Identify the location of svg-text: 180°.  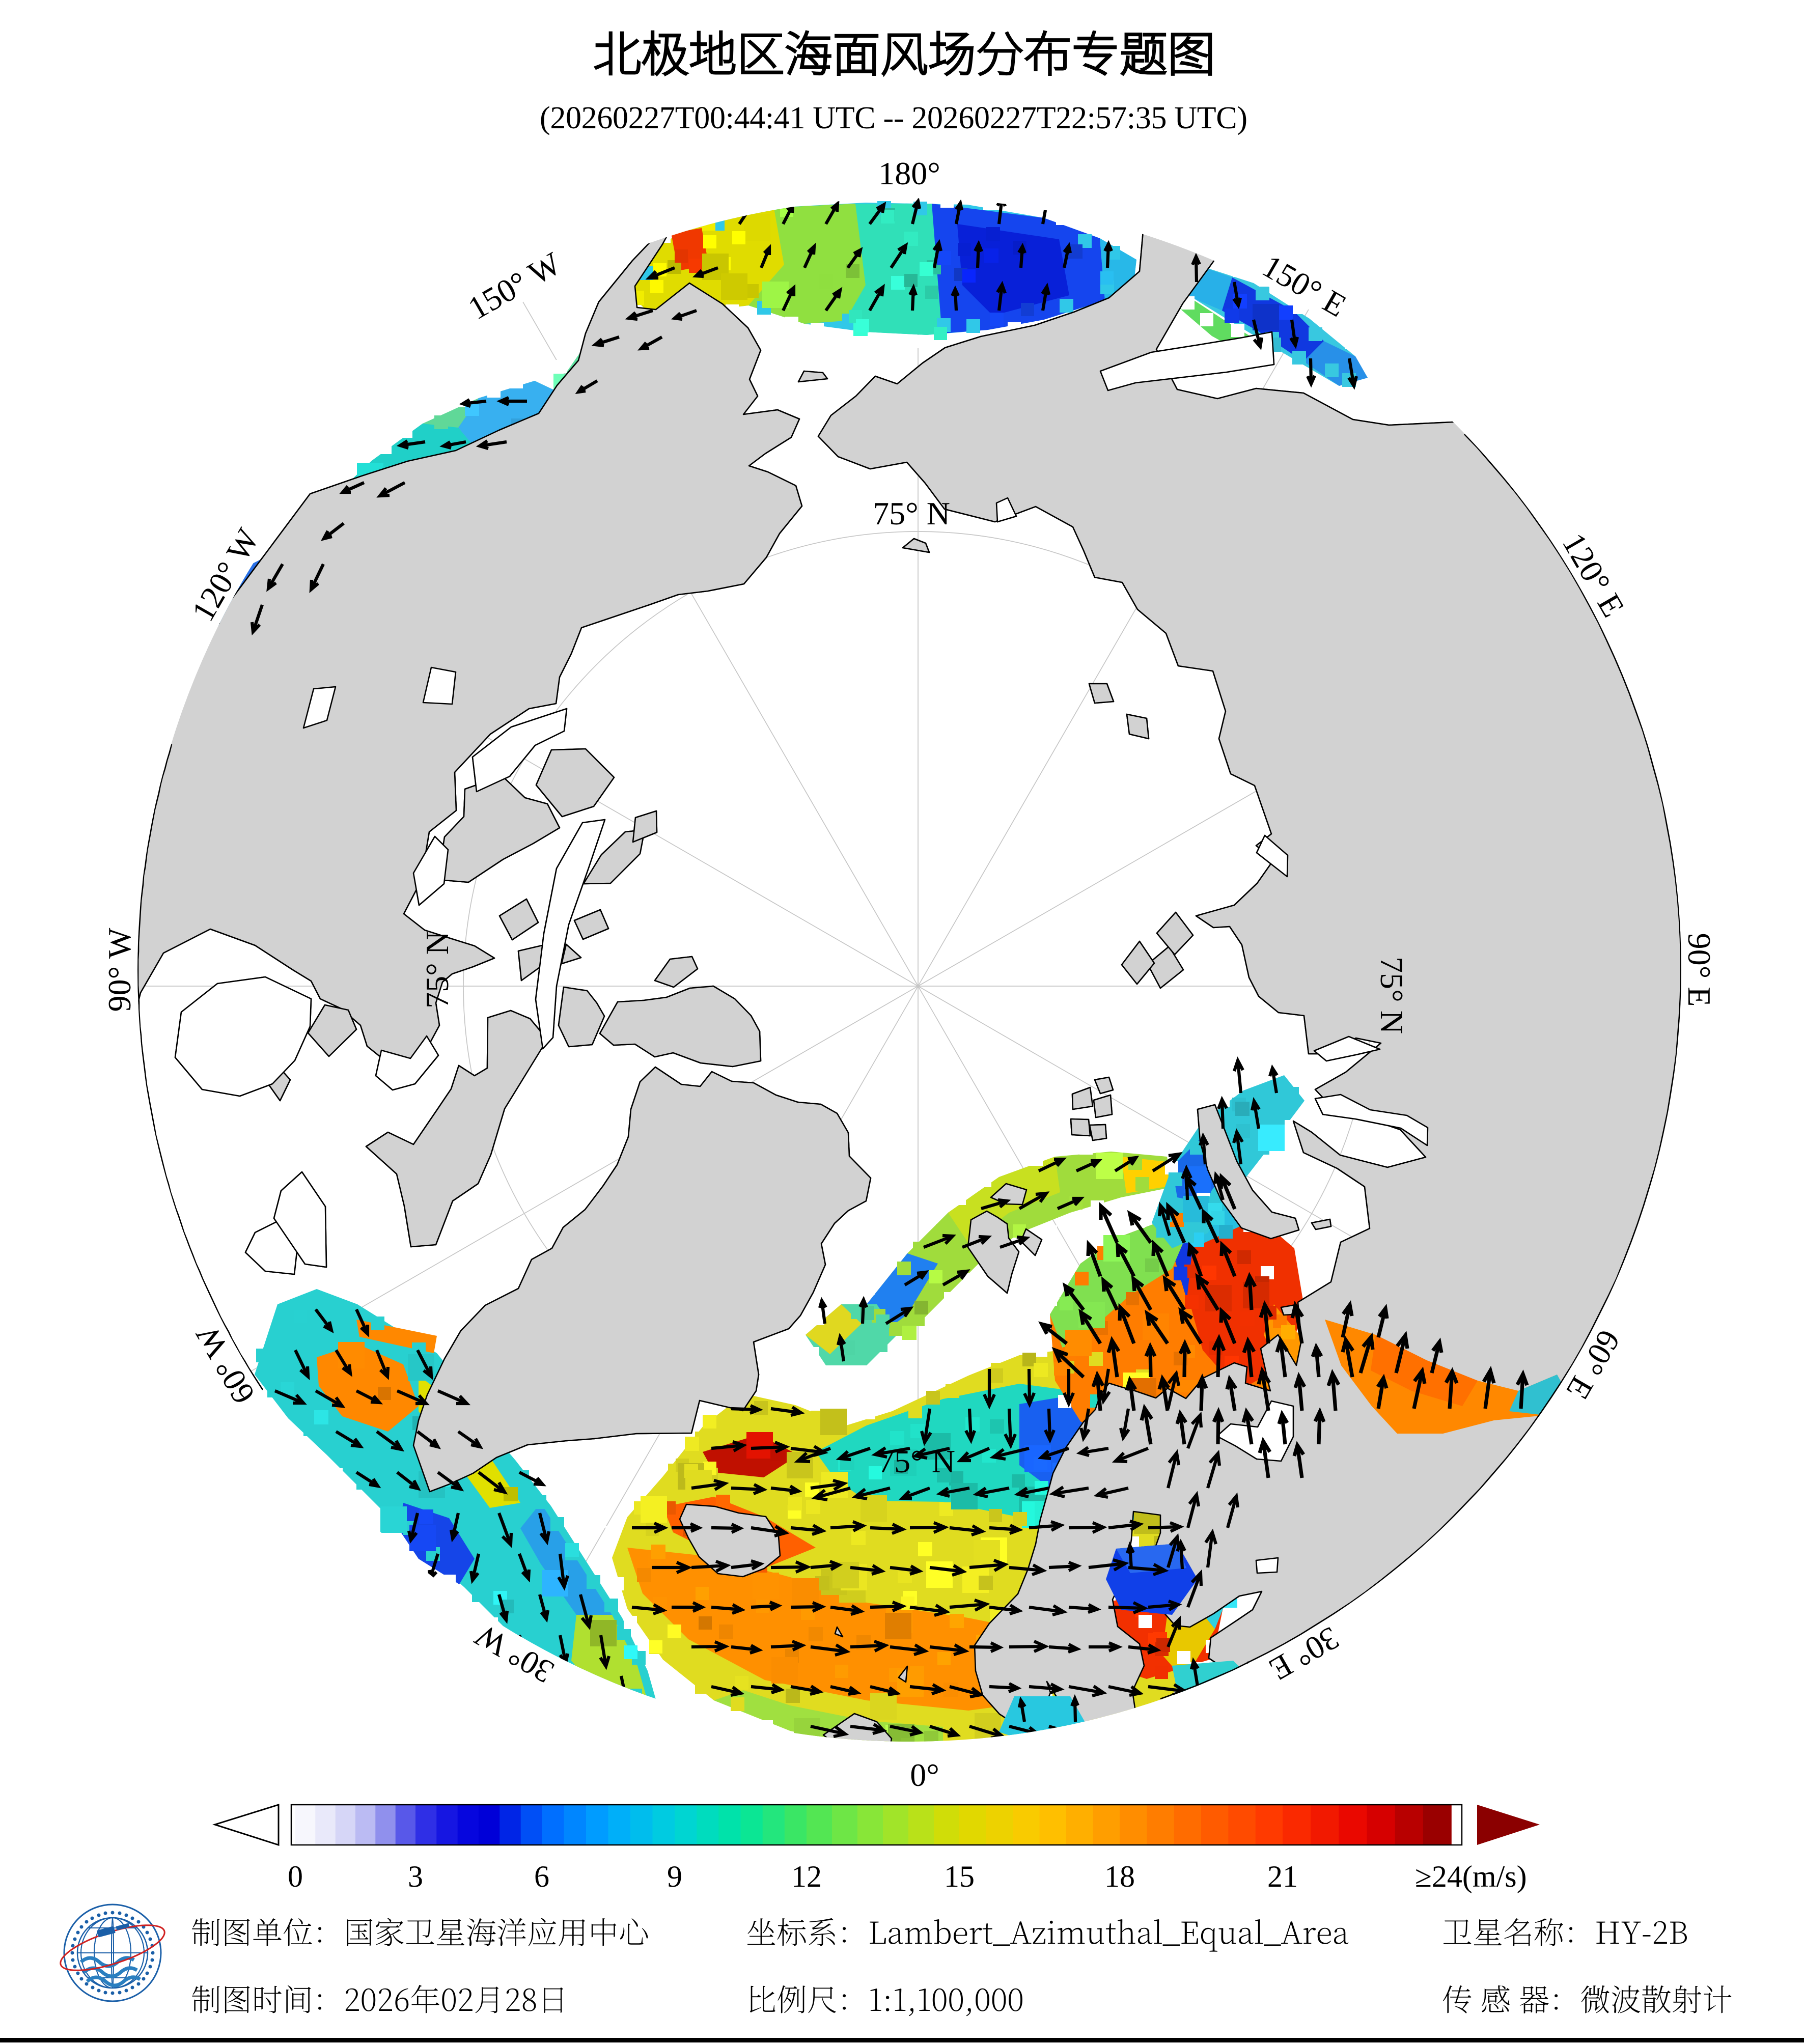
(909, 173).